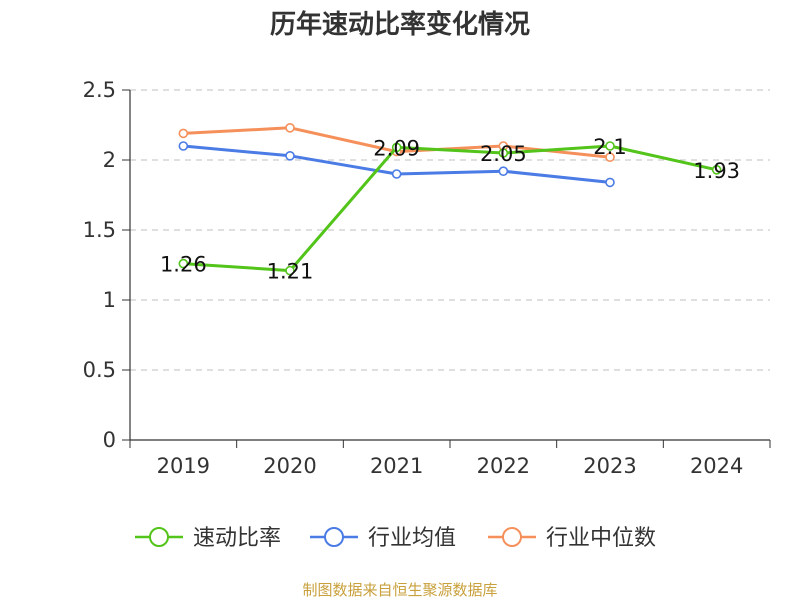  I want to click on data-label: 1.93, so click(716, 171).